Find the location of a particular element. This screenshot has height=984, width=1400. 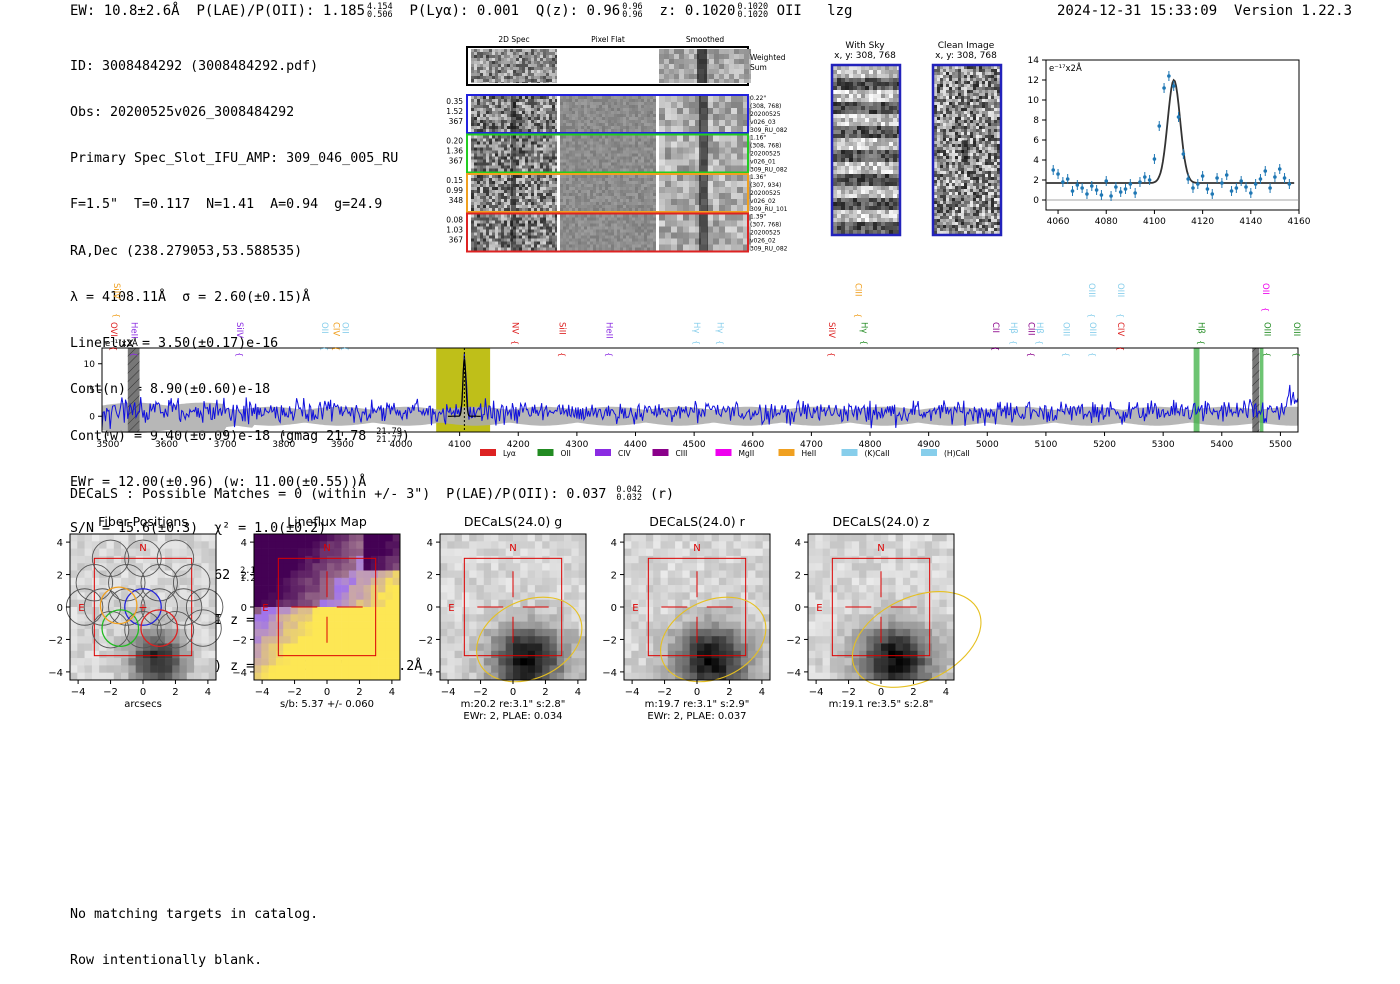

cutout-row-fiber-info: 309_RU_082 is located at coordinates (769, 249).